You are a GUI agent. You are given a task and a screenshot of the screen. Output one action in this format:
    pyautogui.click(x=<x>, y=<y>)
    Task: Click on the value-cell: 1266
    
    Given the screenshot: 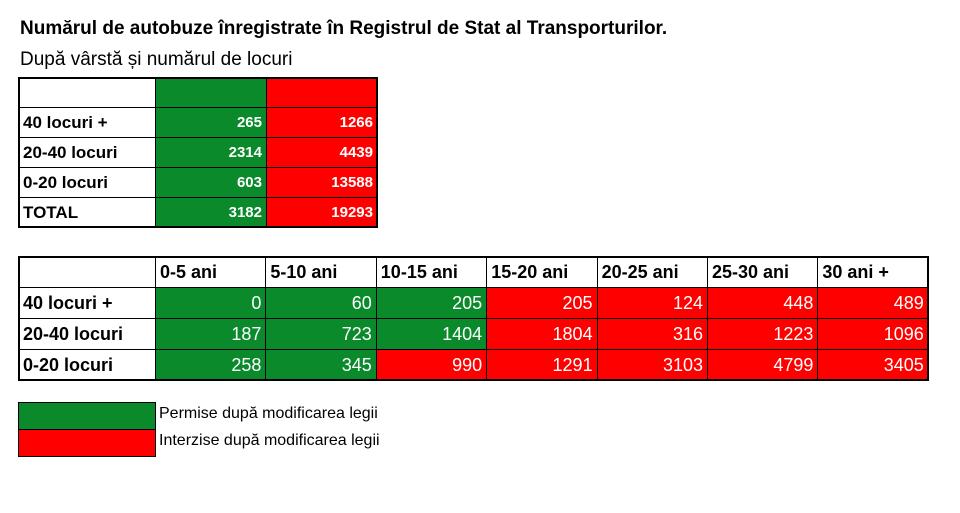 What is the action you would take?
    pyautogui.click(x=322, y=122)
    